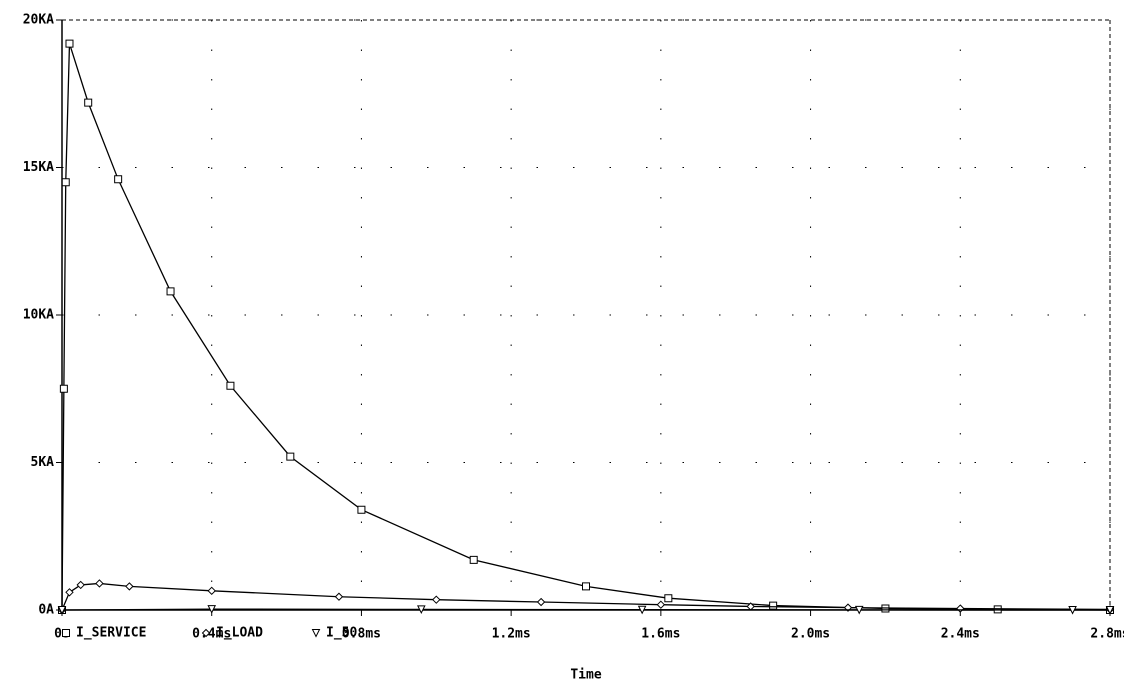  What do you see at coordinates (38, 20) in the screenshot?
I see `y-tick-label: 20KA` at bounding box center [38, 20].